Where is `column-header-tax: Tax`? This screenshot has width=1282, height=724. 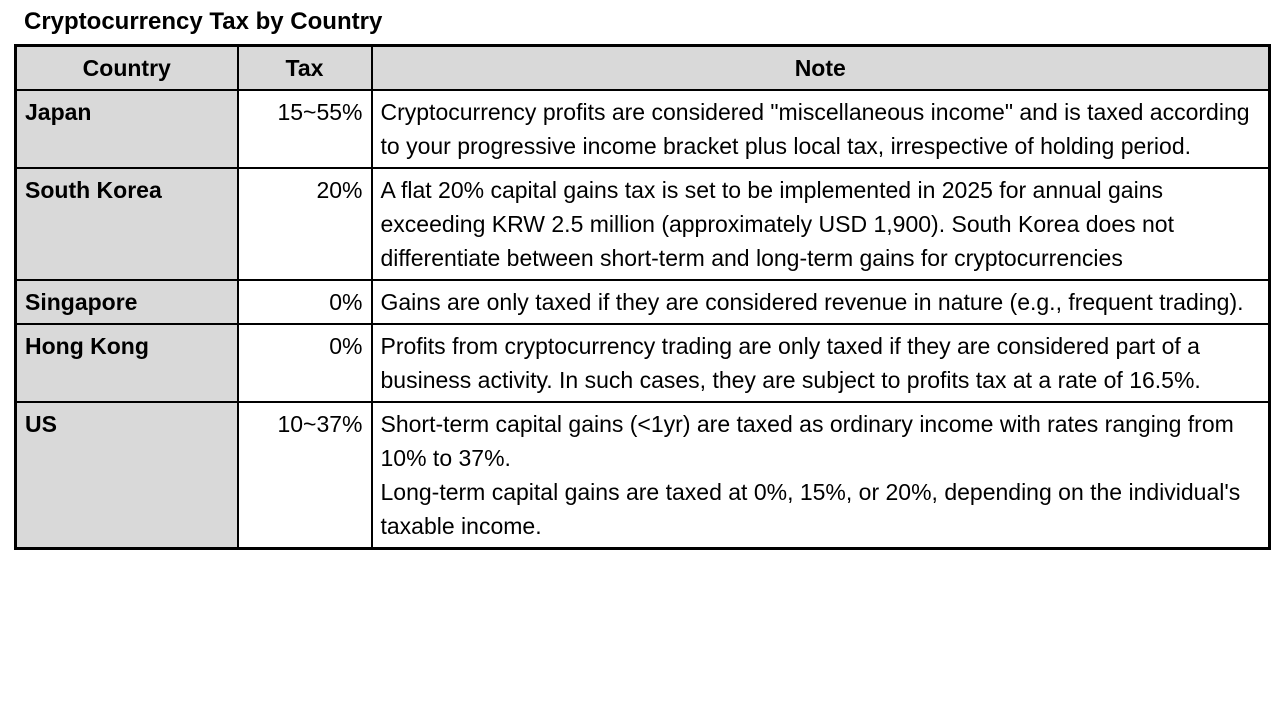
column-header-tax: Tax is located at coordinates (304, 67).